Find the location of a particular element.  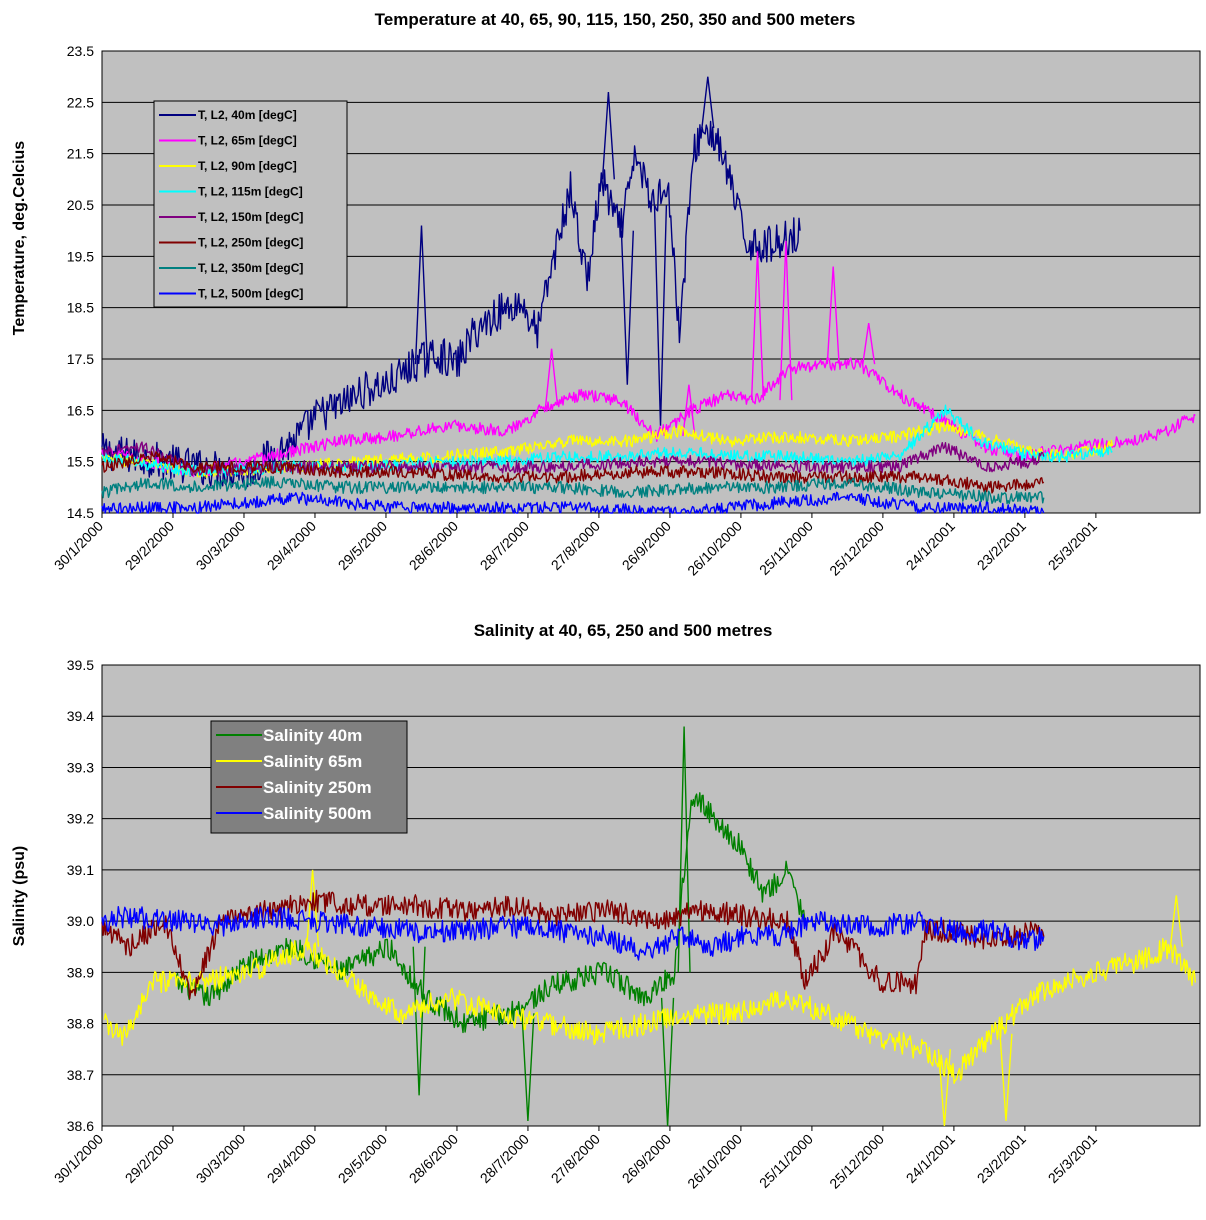

y-tick-label: 39.1 is located at coordinates (80, 870).